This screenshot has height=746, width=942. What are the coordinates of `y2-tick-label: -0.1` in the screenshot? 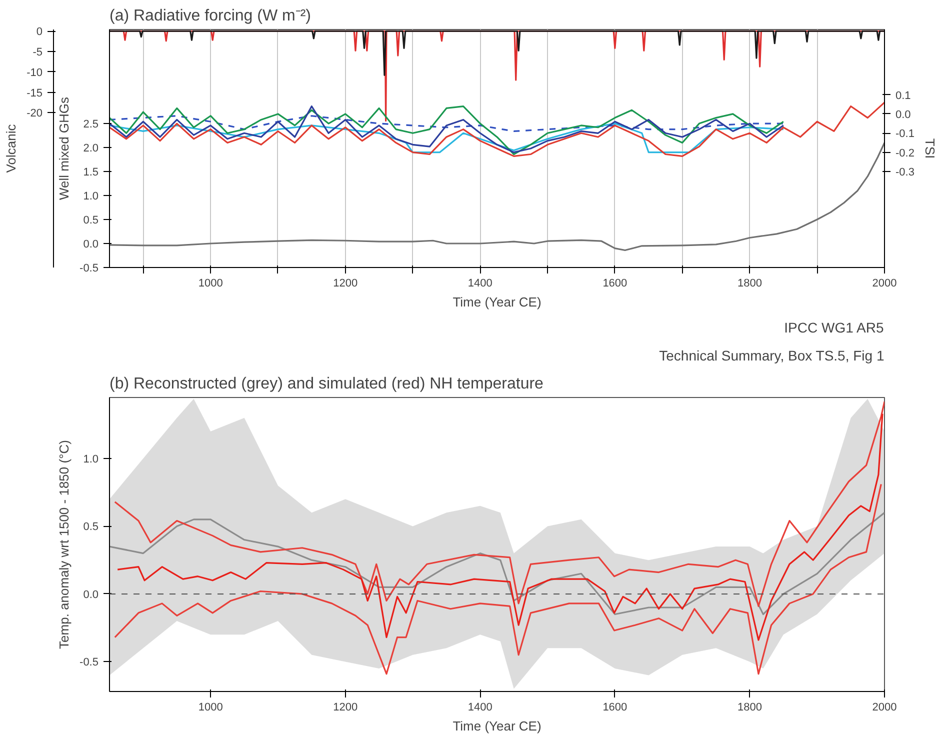 It's located at (905, 134).